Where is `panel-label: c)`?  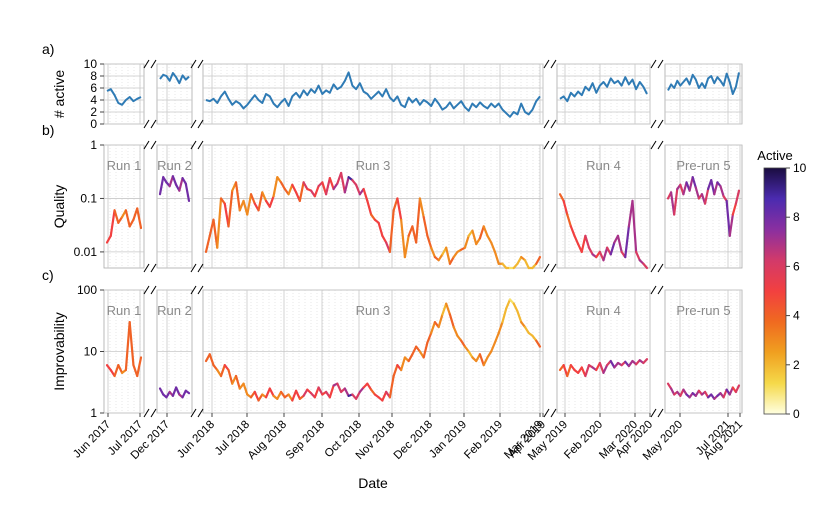 panel-label: c) is located at coordinates (48, 275).